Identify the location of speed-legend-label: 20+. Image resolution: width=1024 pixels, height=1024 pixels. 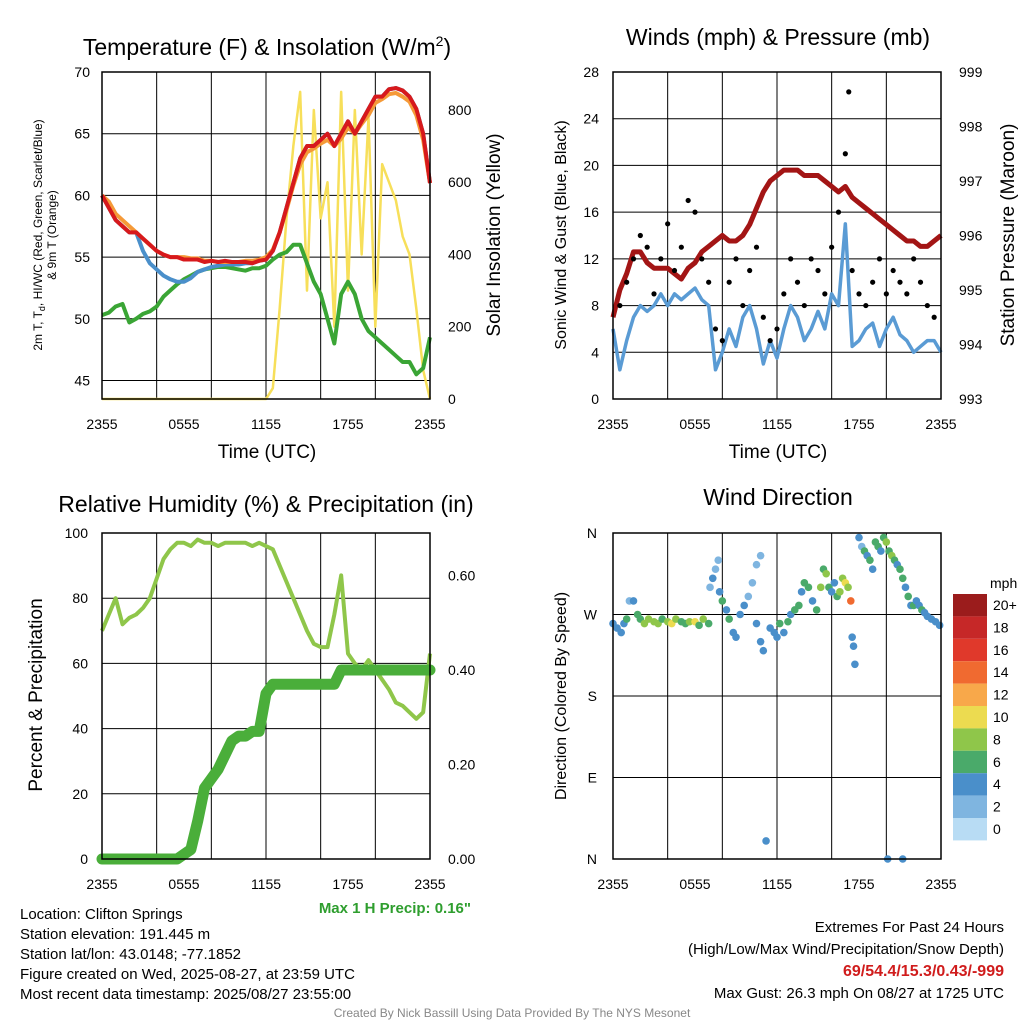
(1005, 605).